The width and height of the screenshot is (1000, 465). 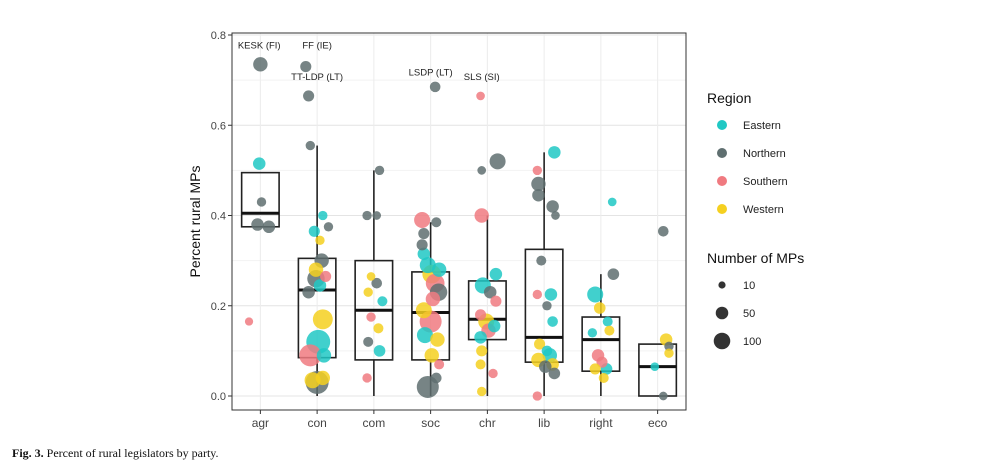 What do you see at coordinates (613, 274) in the screenshot?
I see `point-right-northern` at bounding box center [613, 274].